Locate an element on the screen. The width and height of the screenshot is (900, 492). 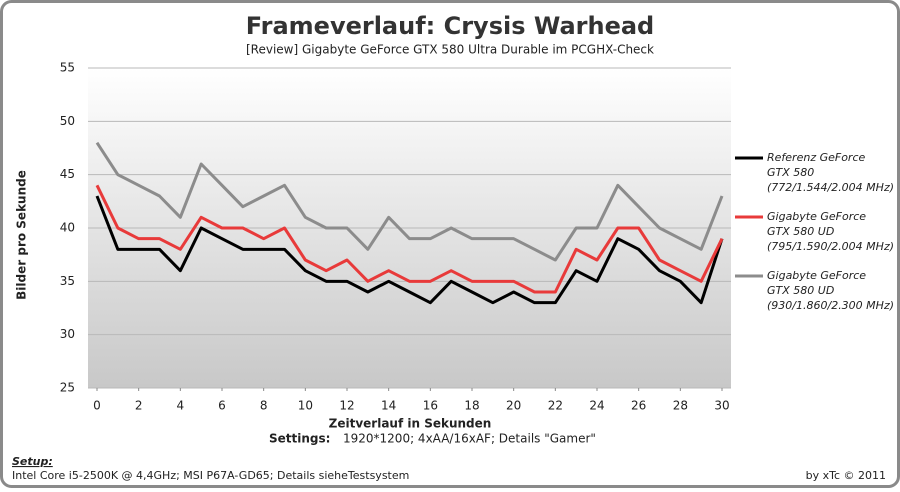
credit: by xTc © 2011 is located at coordinates (846, 475).